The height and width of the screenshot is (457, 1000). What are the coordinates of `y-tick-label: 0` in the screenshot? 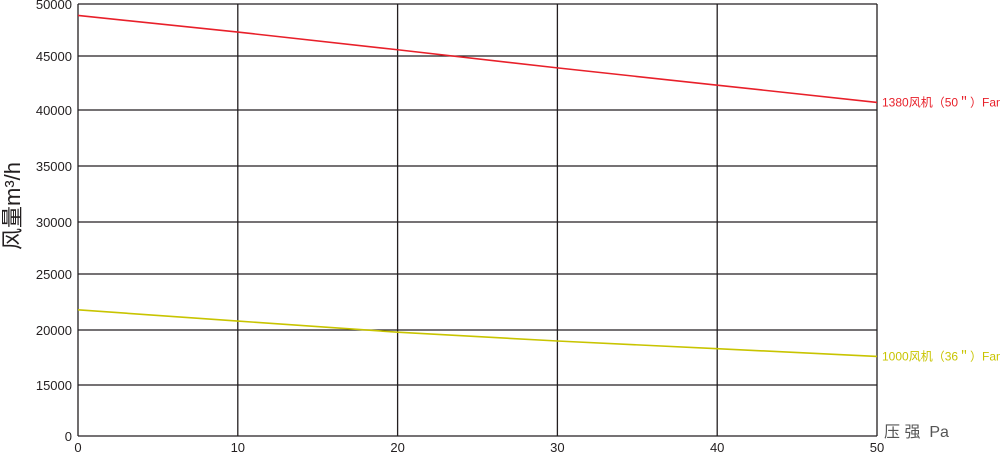 It's located at (68, 436).